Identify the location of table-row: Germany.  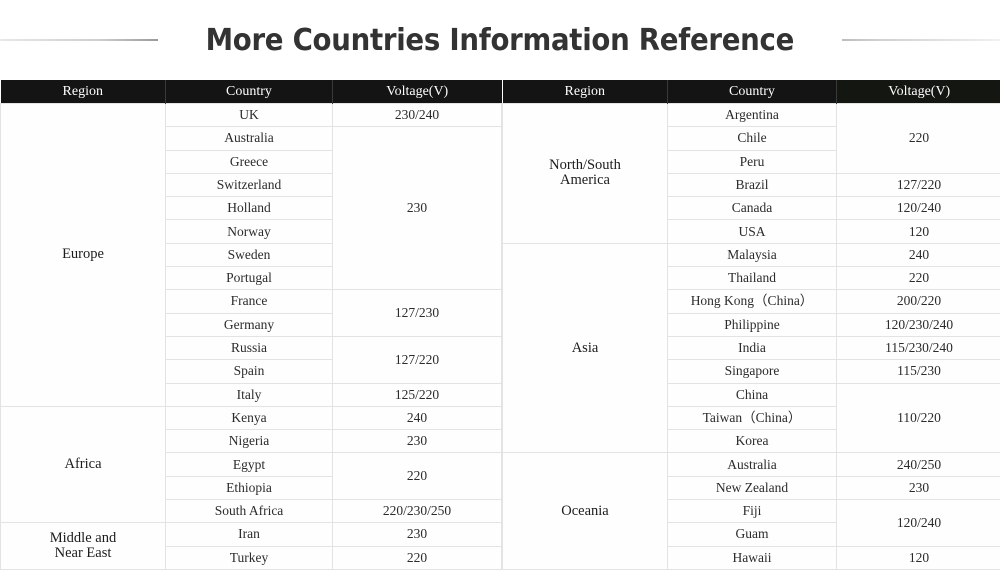
(251, 324).